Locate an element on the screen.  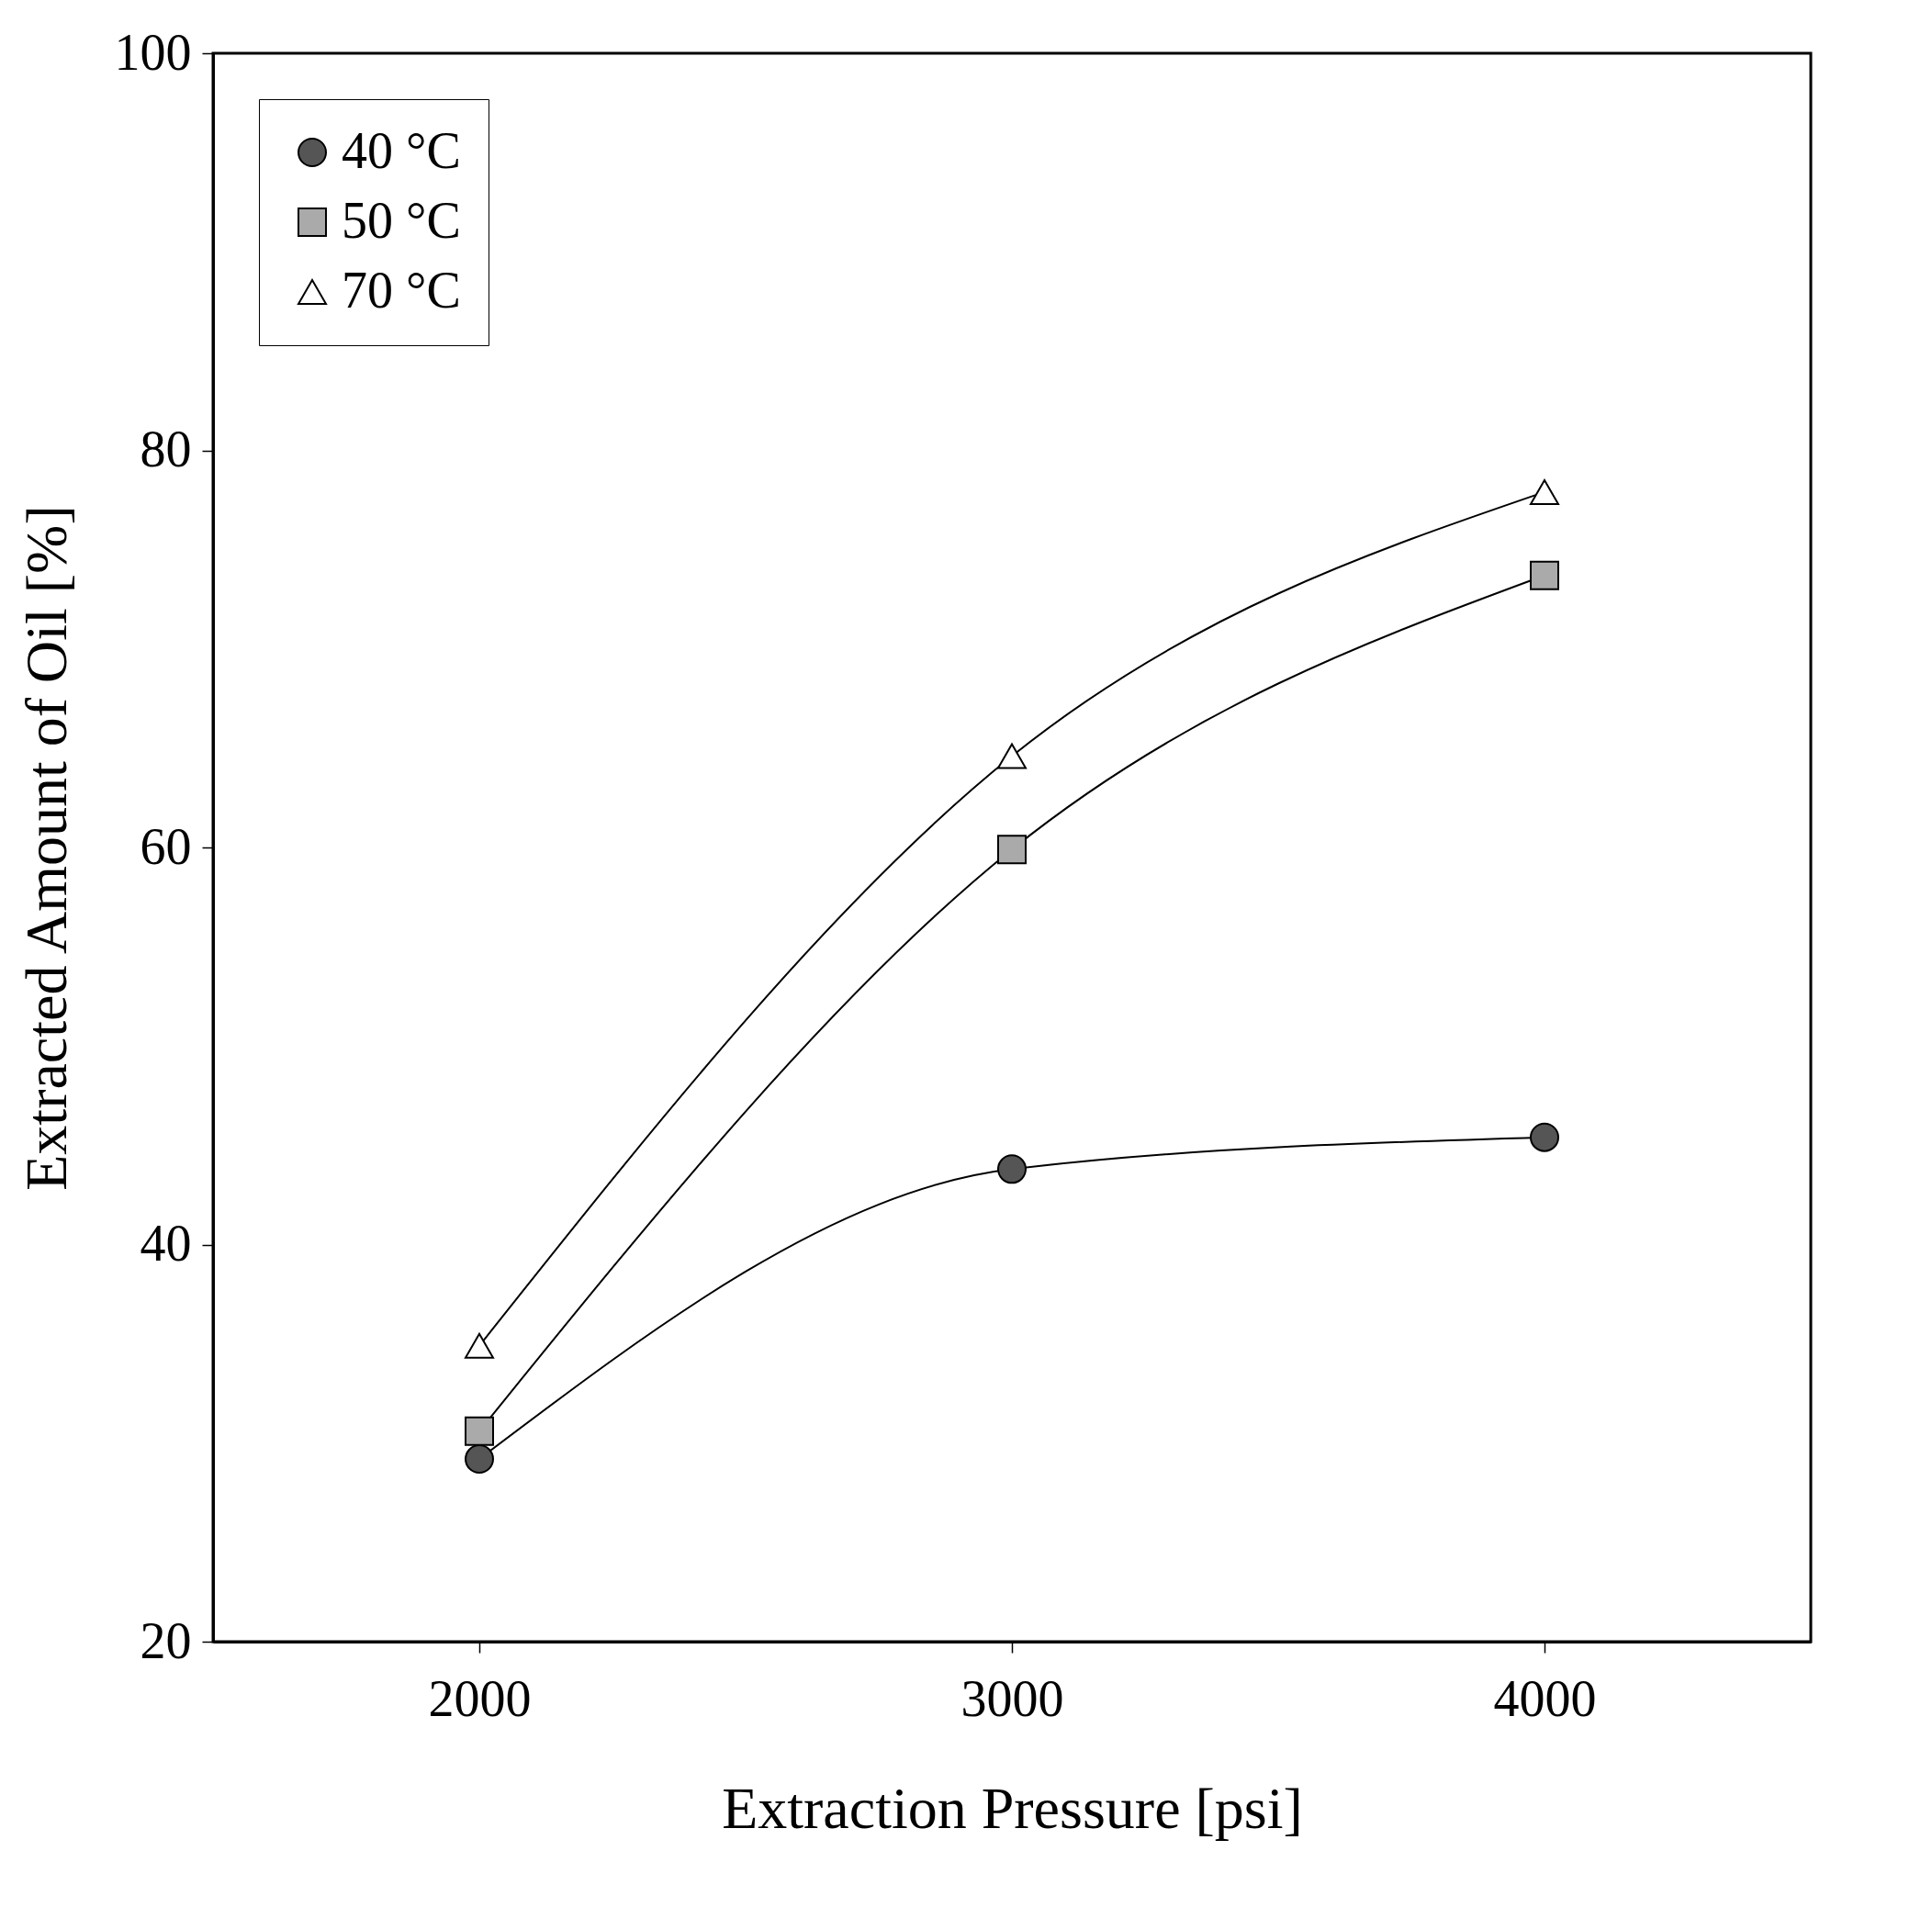
y-tick-label: 40 is located at coordinates (166, 1244).